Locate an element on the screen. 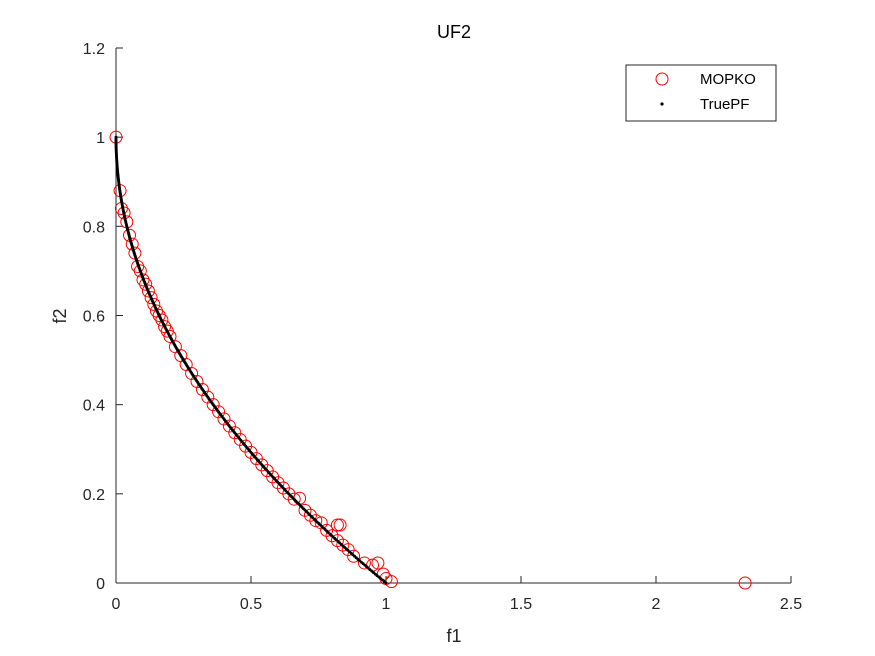 The width and height of the screenshot is (875, 656). legend-label-mopko: MOPKO is located at coordinates (728, 79).